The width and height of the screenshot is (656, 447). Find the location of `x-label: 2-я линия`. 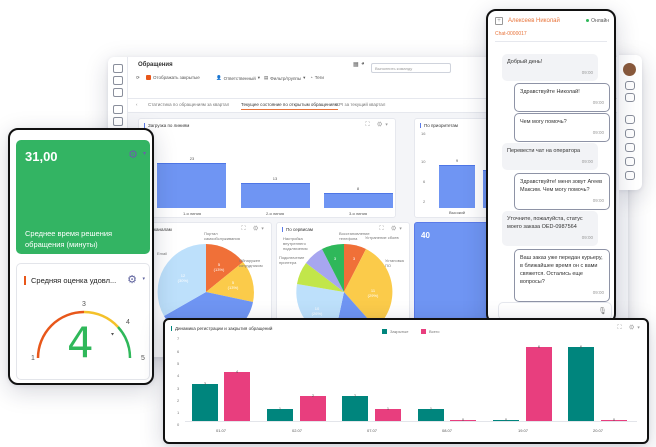

x-label: 2-я линия is located at coordinates (274, 213).